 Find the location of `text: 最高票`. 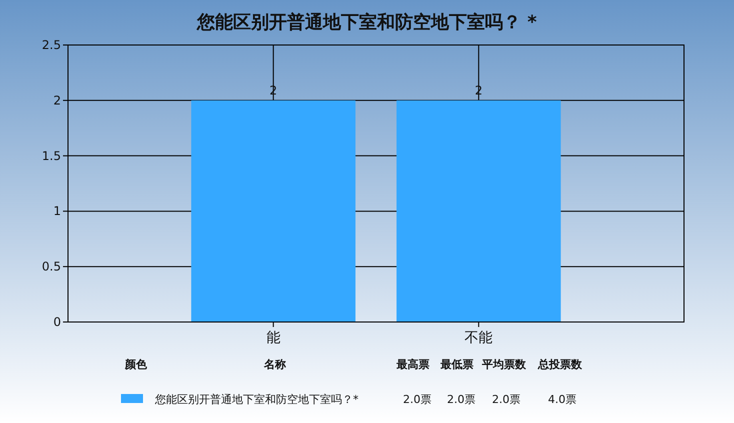

text: 最高票 is located at coordinates (413, 364).